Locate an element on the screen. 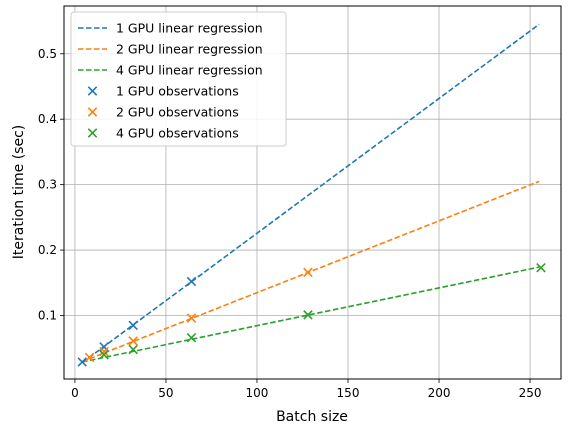  y-axis-label: Iteration time (sec) is located at coordinates (19, 192).